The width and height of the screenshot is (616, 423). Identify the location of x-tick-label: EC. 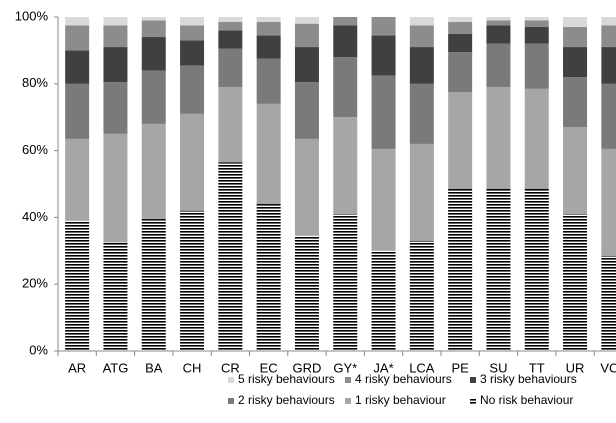
(269, 367).